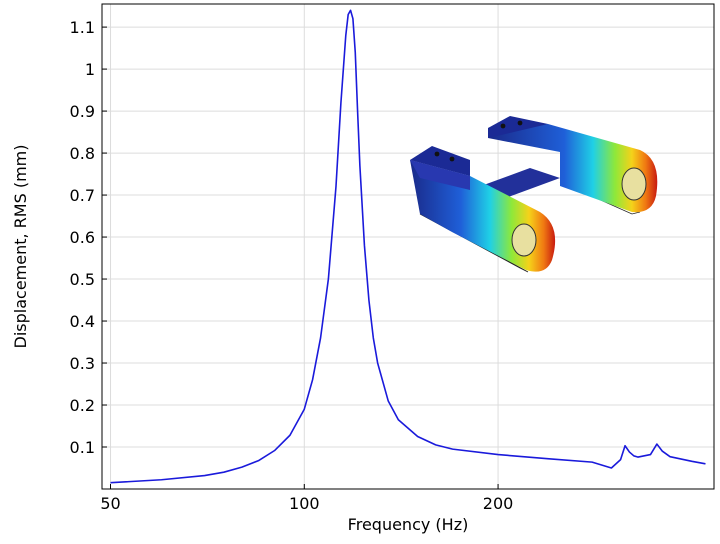 This screenshot has width=720, height=544. Describe the element at coordinates (498, 503) in the screenshot. I see `x-tick-label: 200` at that location.